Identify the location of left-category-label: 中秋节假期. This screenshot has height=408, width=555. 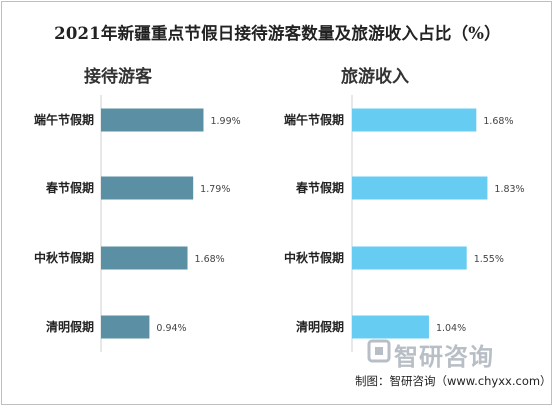
(64, 257).